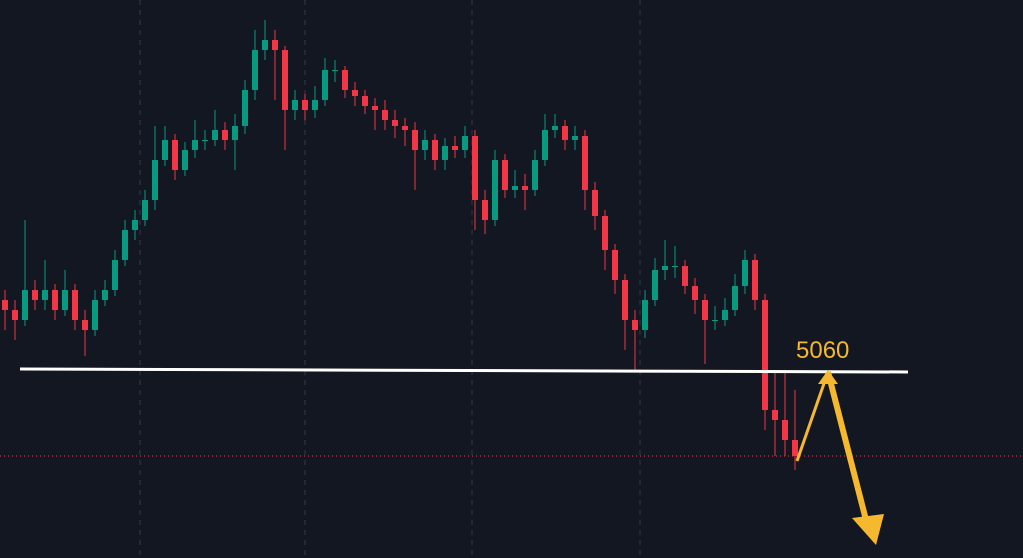 The image size is (1023, 558). I want to click on level-label: 5060, so click(822, 350).